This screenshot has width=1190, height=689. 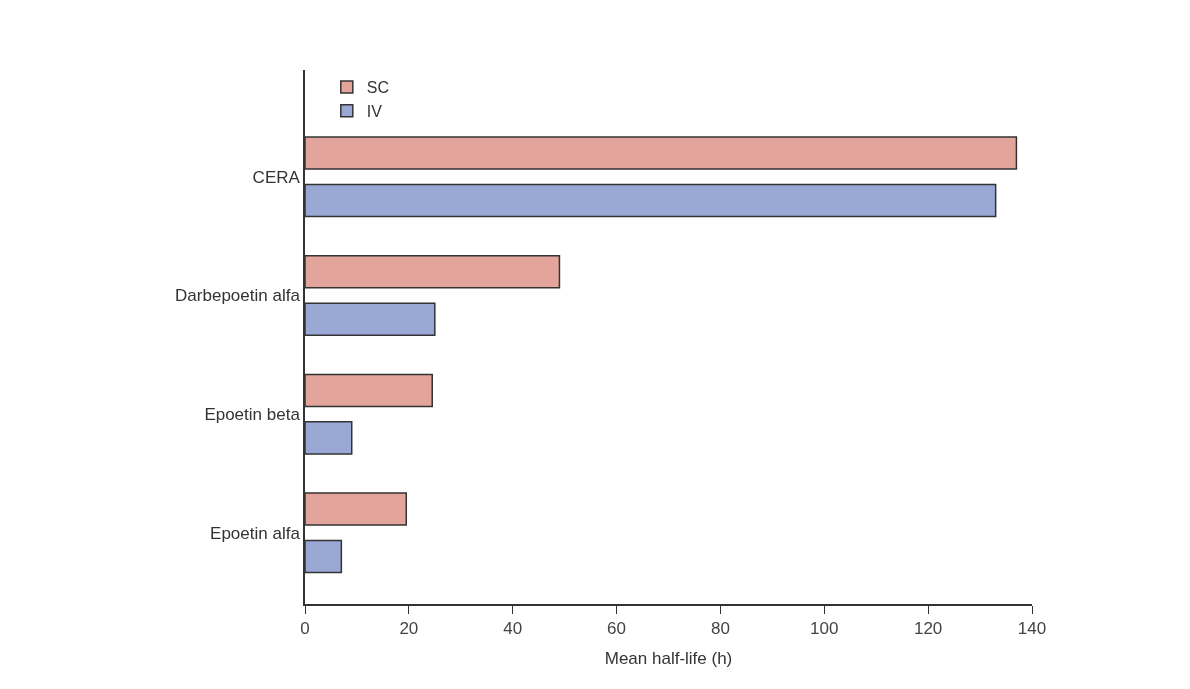 What do you see at coordinates (374, 111) in the screenshot?
I see `legend-label: IV` at bounding box center [374, 111].